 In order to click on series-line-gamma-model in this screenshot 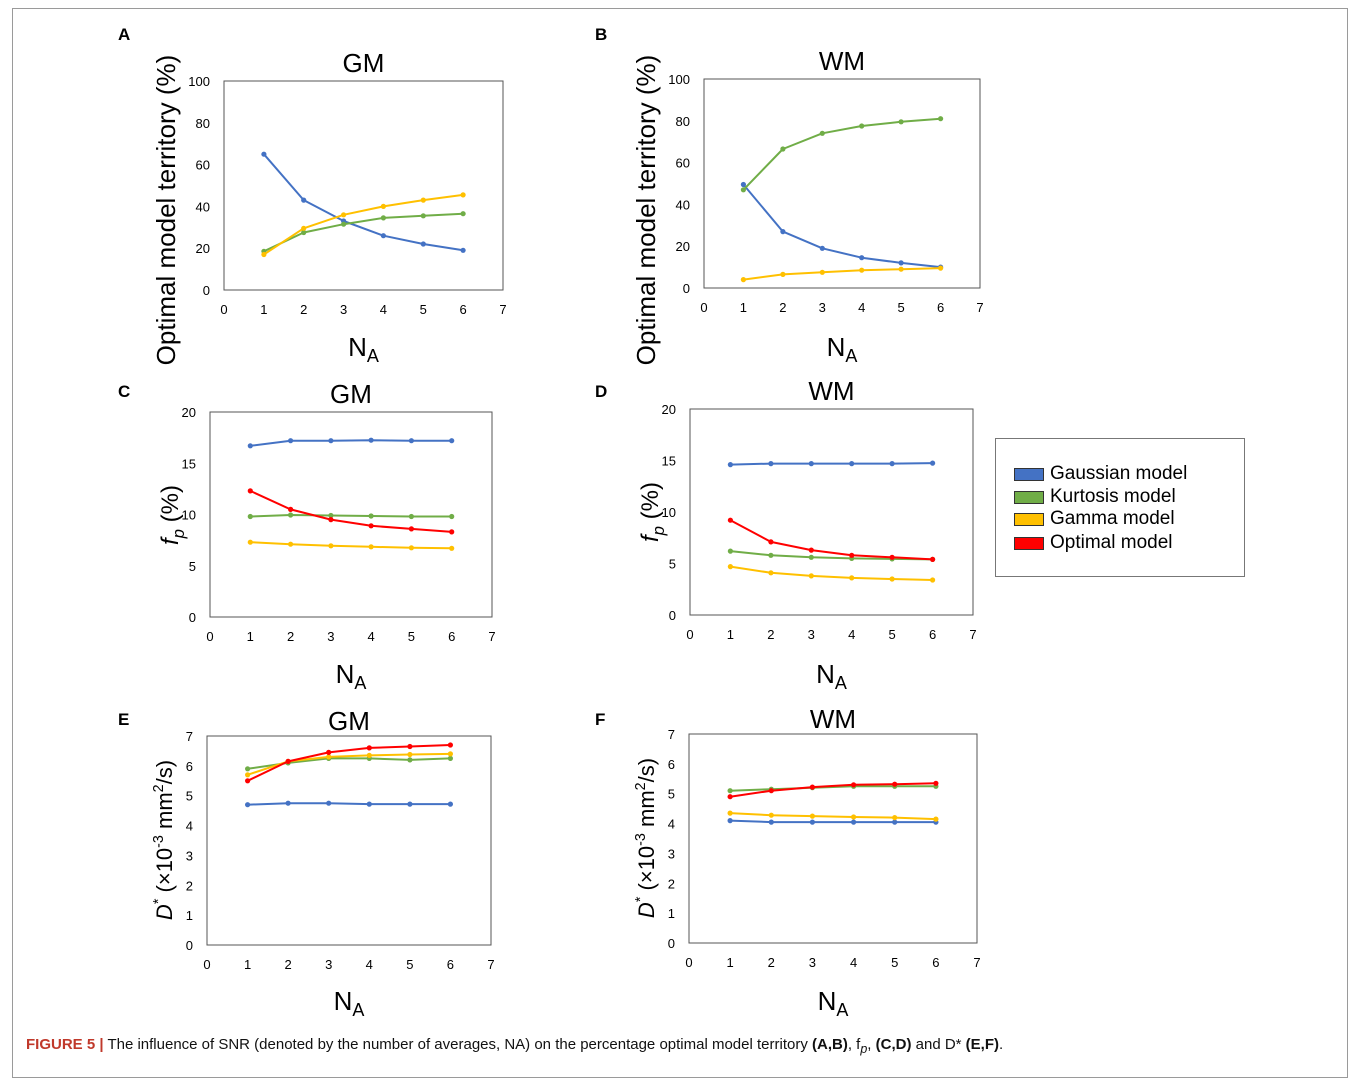, I will do `click(842, 274)`.